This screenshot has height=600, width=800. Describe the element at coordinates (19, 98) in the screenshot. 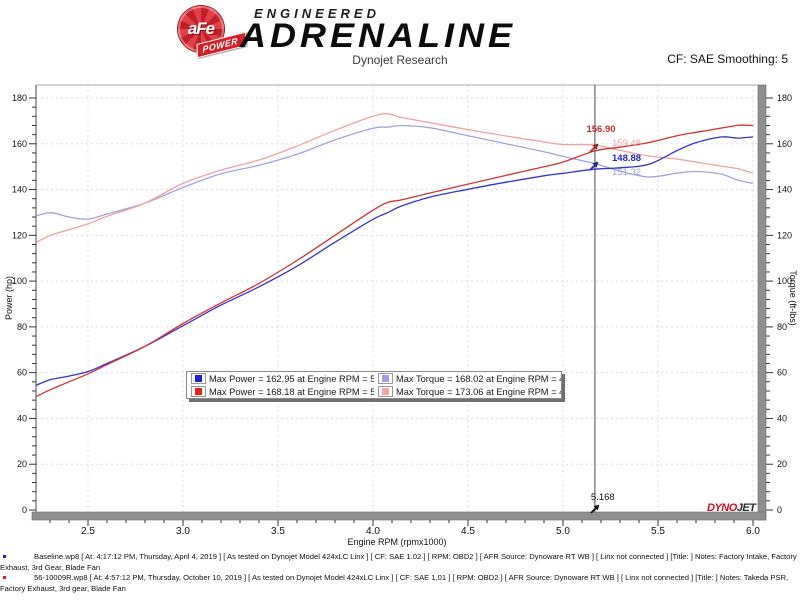

I see `y-left-tick-label: 180` at that location.